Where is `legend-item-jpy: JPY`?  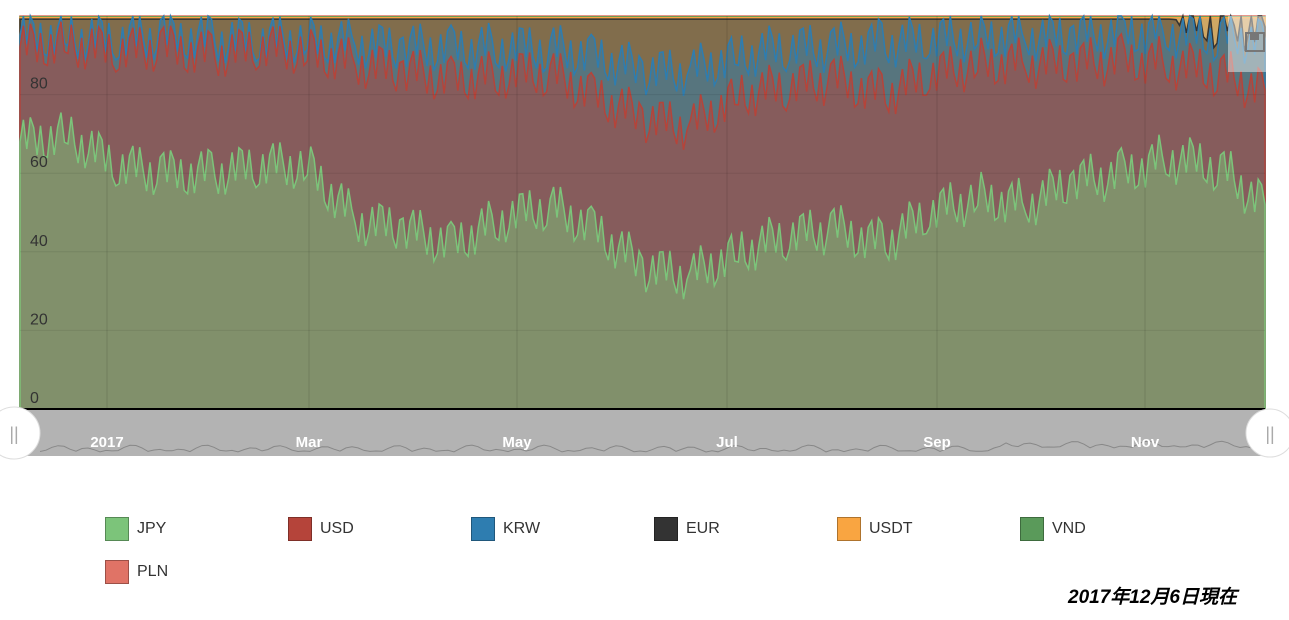 legend-item-jpy: JPY is located at coordinates (135, 529).